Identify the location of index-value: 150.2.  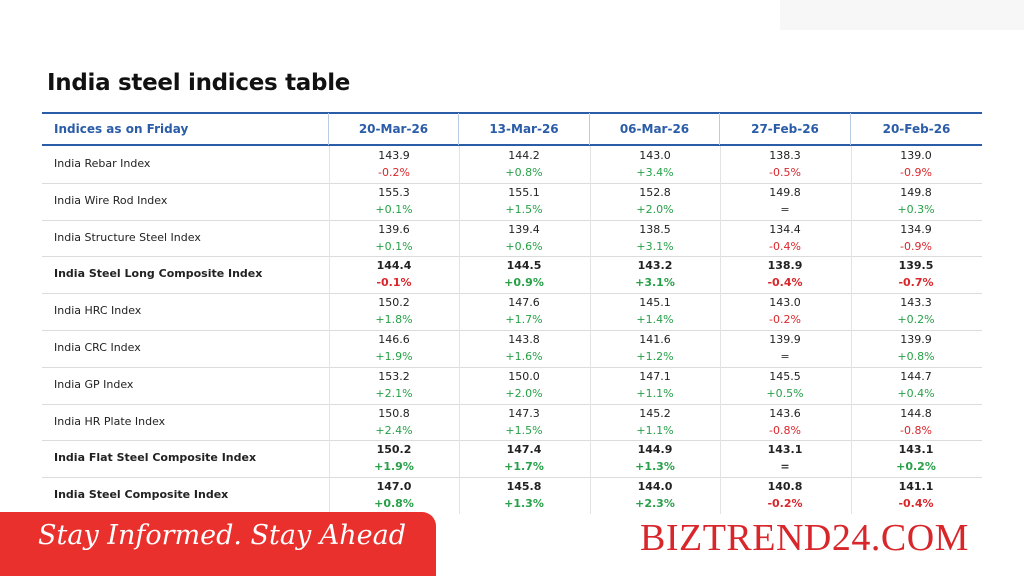
(394, 303).